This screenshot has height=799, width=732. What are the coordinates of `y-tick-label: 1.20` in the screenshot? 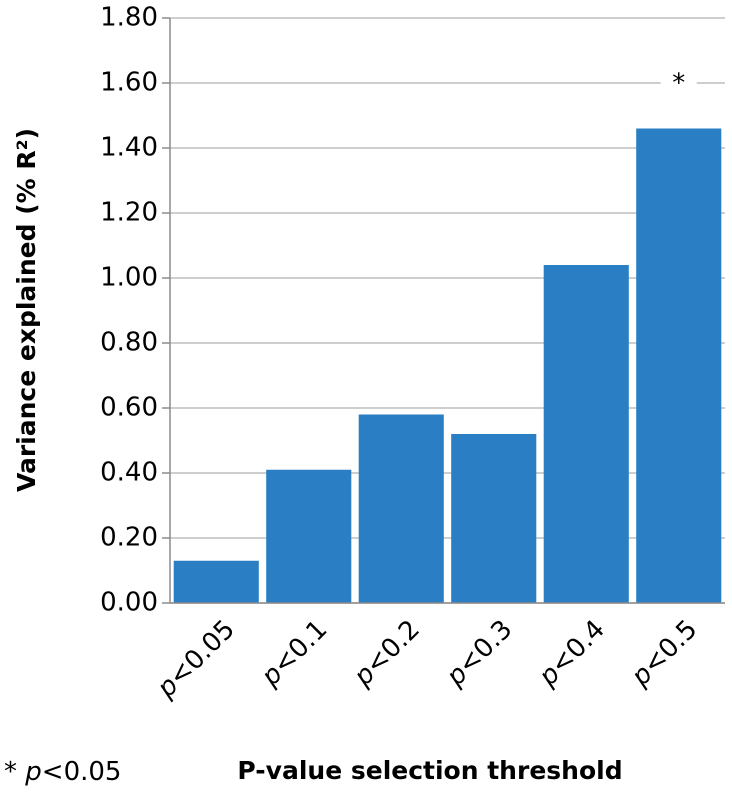 It's located at (129, 213).